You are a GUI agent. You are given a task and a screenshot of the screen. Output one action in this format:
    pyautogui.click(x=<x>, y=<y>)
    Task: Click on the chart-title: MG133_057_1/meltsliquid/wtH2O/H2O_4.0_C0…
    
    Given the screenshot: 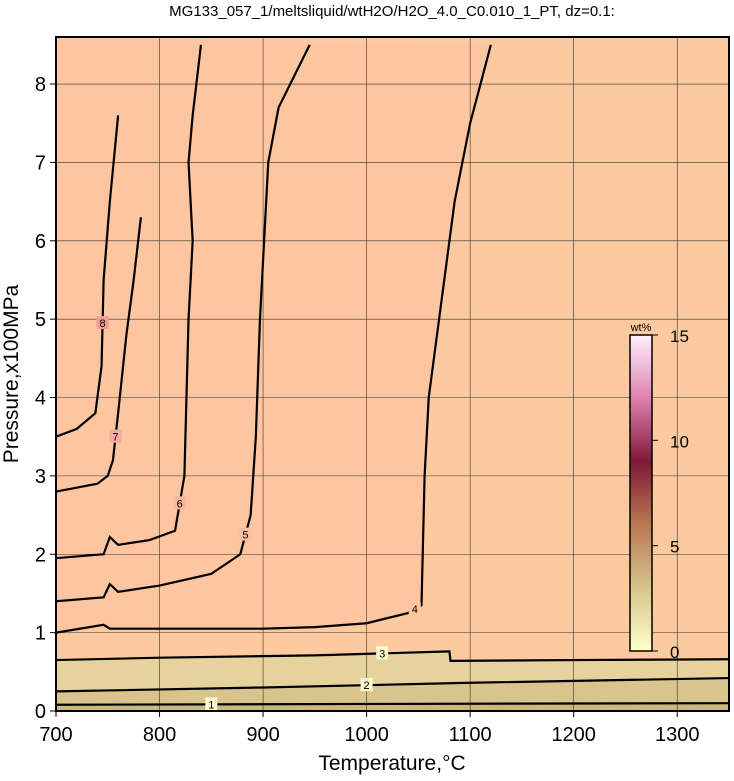 What is the action you would take?
    pyautogui.click(x=392, y=11)
    